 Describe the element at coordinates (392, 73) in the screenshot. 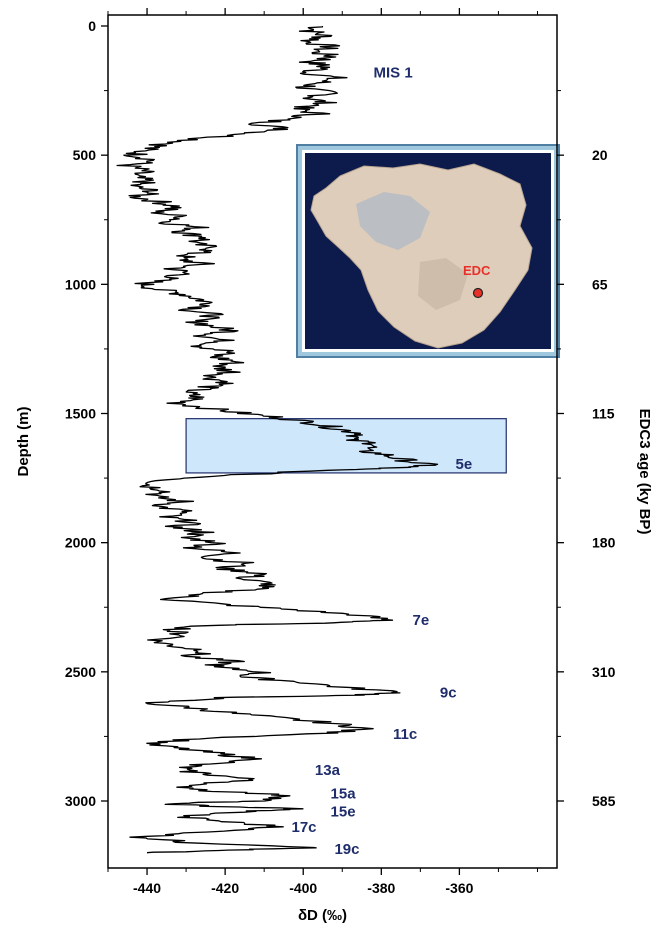

I see `annotation-mis-1: MIS 1` at that location.